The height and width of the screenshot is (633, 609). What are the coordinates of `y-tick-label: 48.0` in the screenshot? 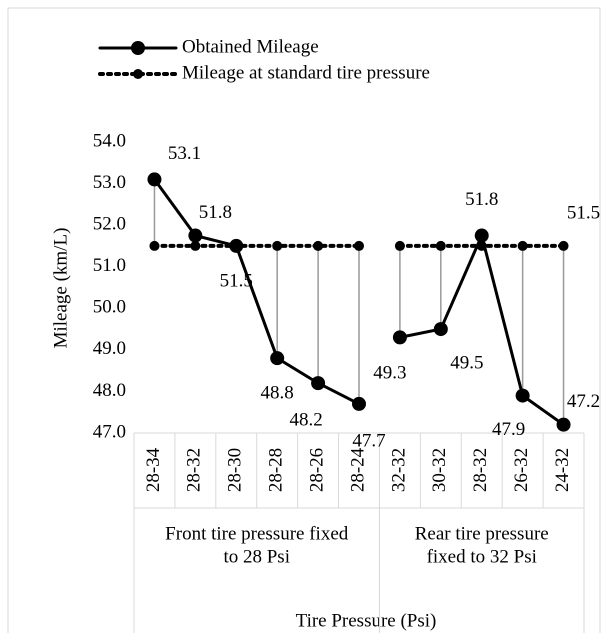 It's located at (109, 390).